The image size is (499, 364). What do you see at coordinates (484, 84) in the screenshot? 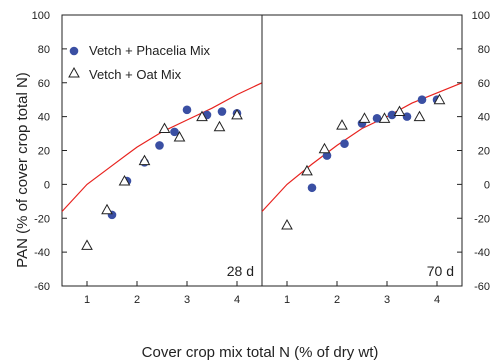
I see `y-tick-label-right: 60` at bounding box center [484, 84].